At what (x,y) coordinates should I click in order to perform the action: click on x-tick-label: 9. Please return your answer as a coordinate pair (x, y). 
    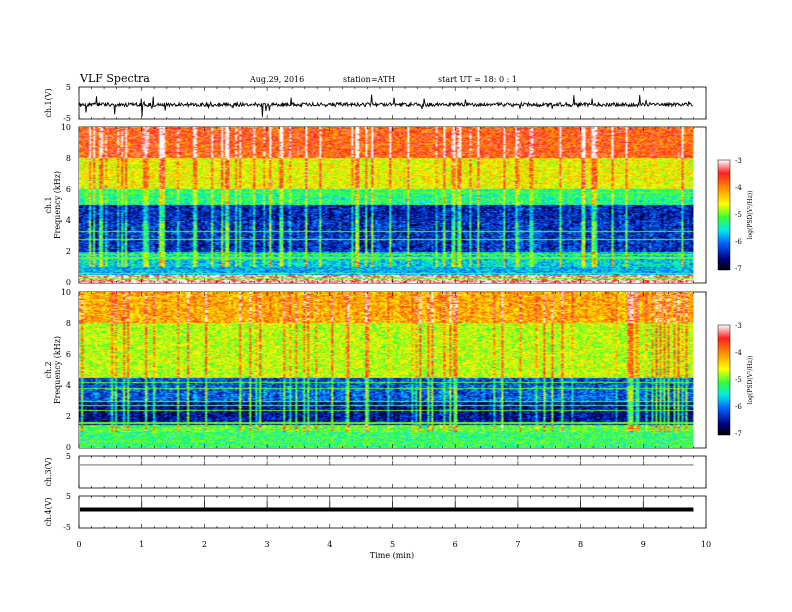
    Looking at the image, I should click on (643, 544).